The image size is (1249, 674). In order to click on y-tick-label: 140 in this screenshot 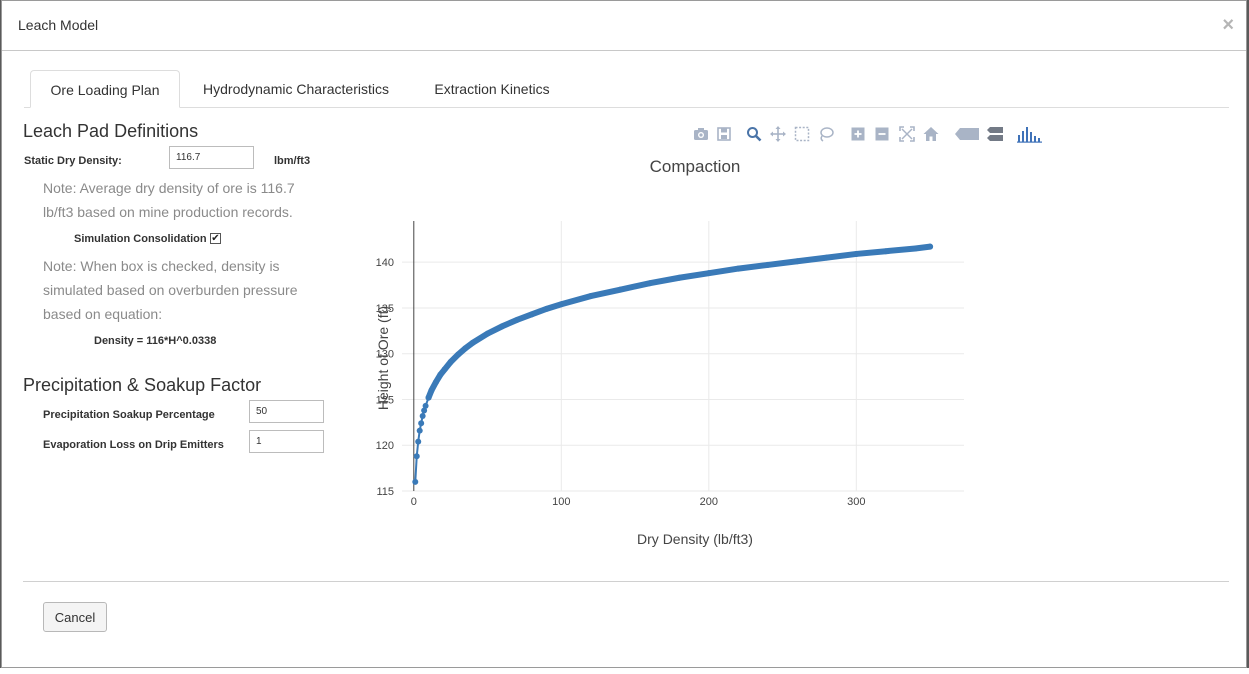, I will do `click(385, 263)`.